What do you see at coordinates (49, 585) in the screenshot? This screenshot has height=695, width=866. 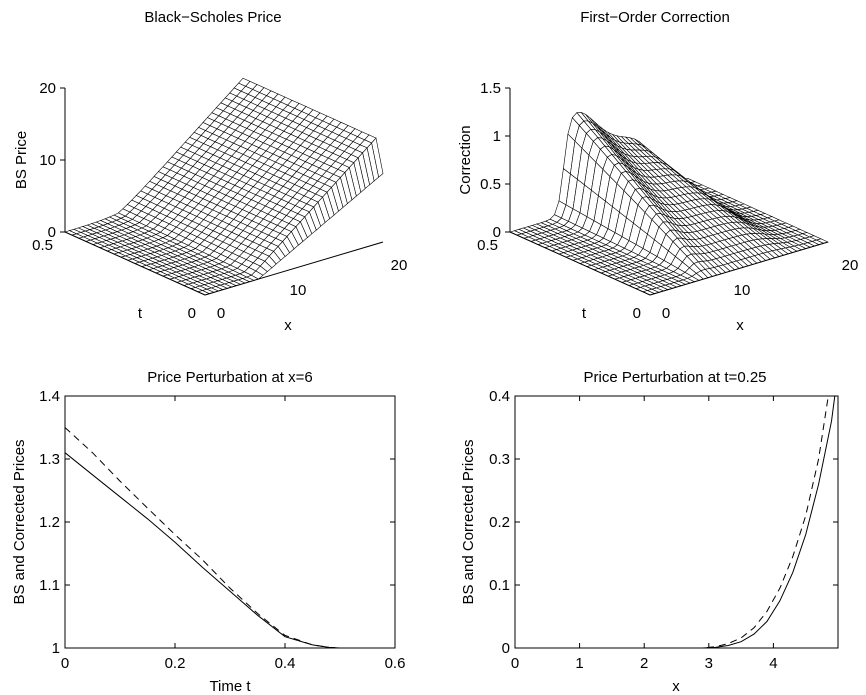 I see `y-tick-label: 1.1` at bounding box center [49, 585].